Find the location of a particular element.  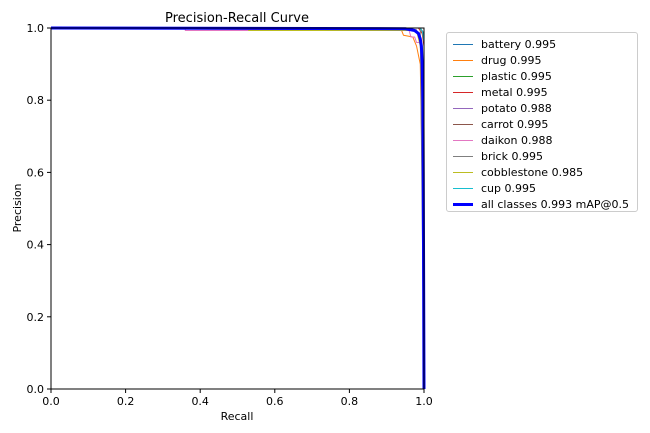

chart-title: Precision-Recall Curve is located at coordinates (237, 18).